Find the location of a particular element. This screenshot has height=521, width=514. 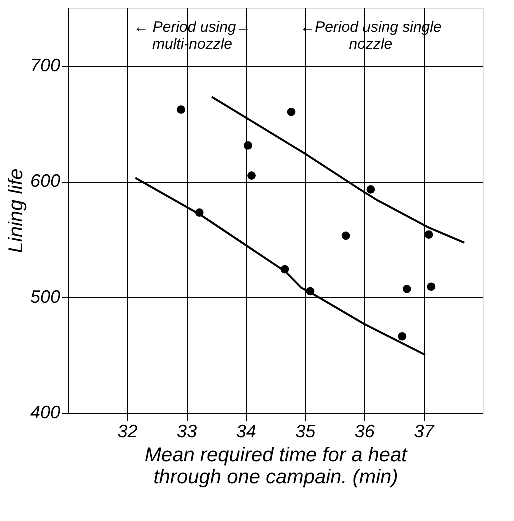

x-tick-label: 37 is located at coordinates (425, 432).